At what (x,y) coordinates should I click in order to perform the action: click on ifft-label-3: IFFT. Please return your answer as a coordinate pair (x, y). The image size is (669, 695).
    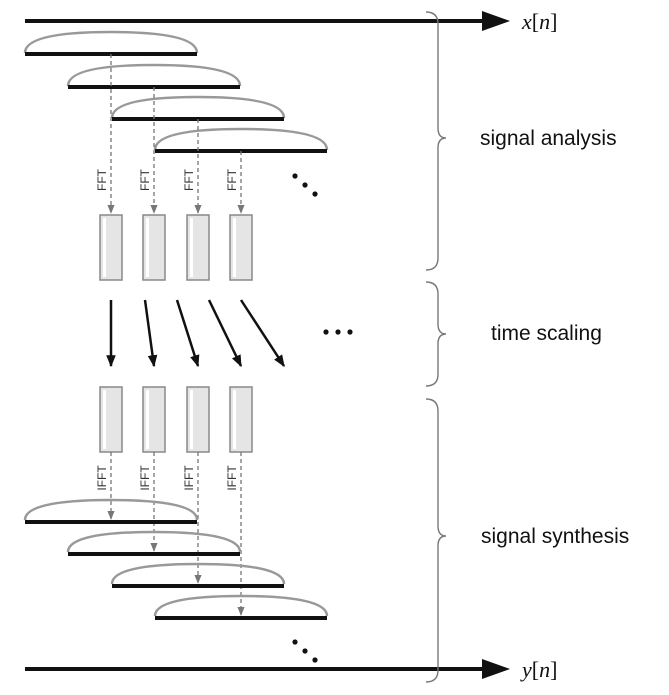
    Looking at the image, I should click on (189, 478).